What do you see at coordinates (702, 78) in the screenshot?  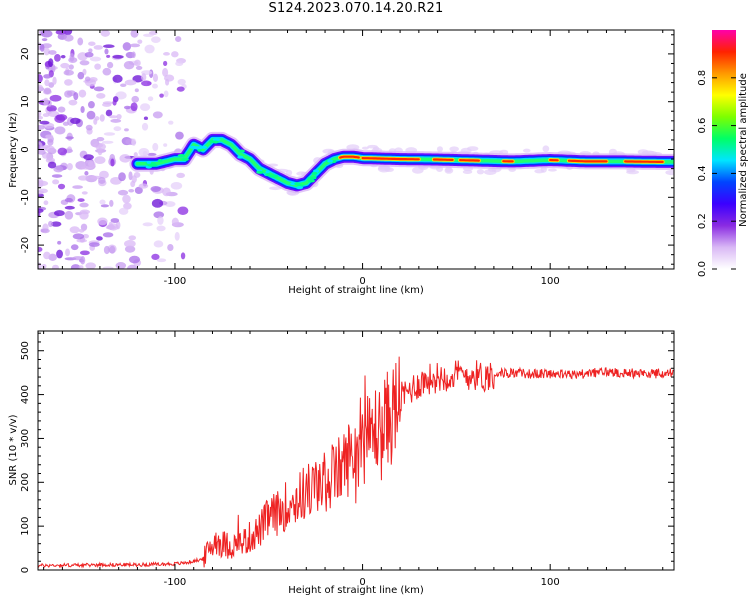 I see `colorbar-tick-label: 0.8` at bounding box center [702, 78].